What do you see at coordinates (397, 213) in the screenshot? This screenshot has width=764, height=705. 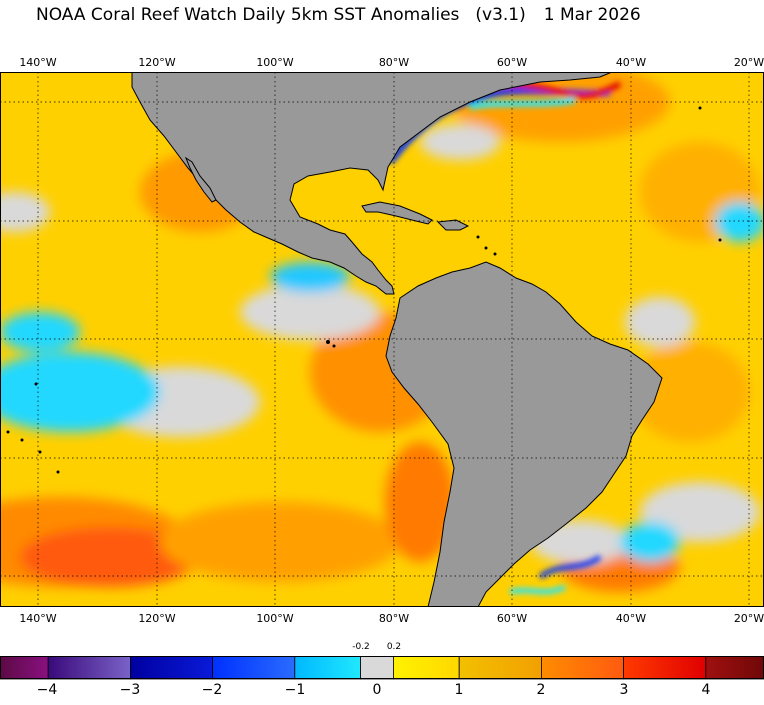 I see `land-cuba` at bounding box center [397, 213].